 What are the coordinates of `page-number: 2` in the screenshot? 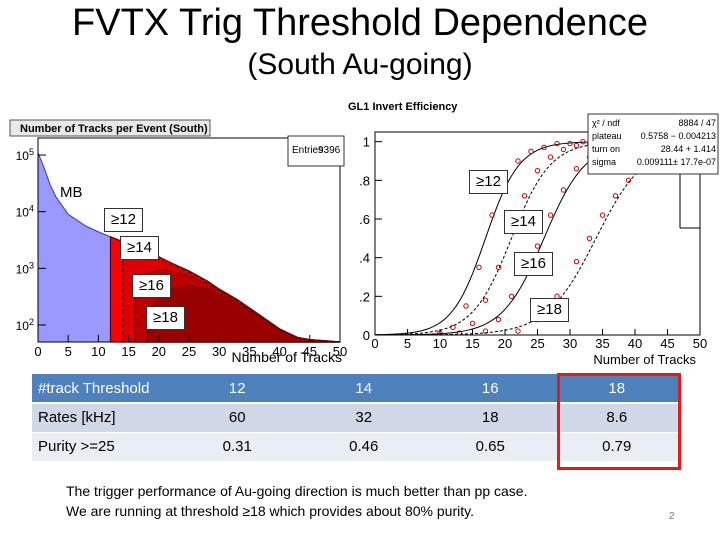 It's located at (672, 516).